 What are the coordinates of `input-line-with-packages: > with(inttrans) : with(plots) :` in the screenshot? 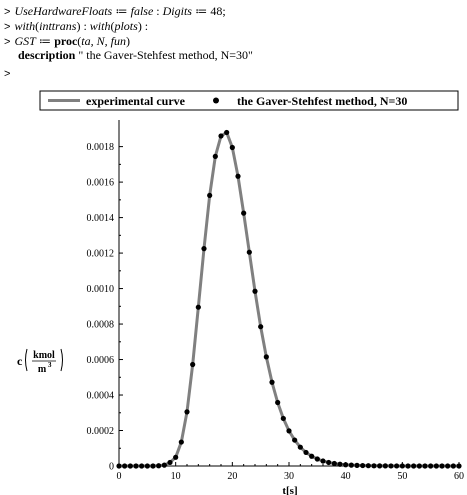 It's located at (76, 26).